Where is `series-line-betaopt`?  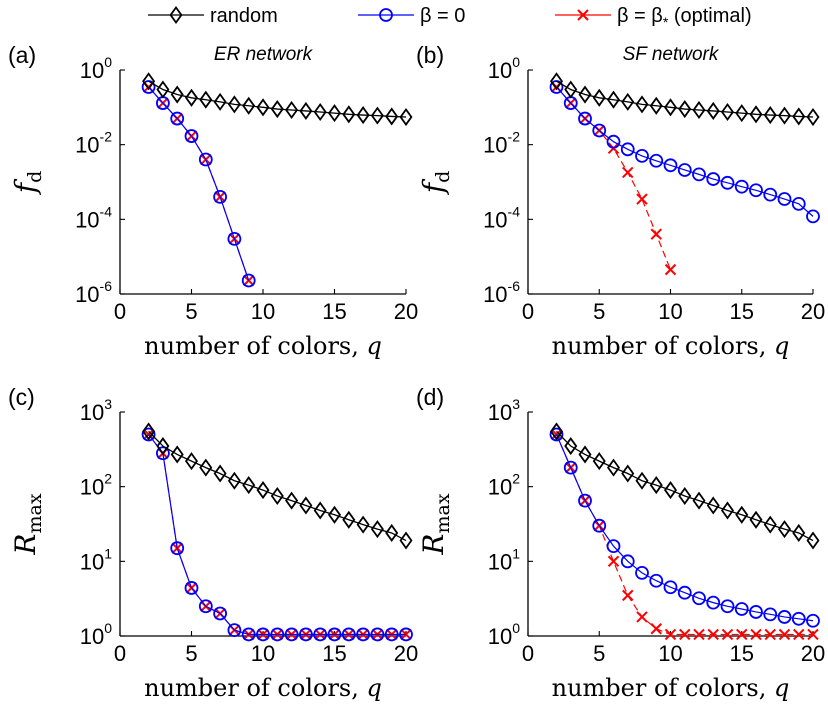 series-line-betaopt is located at coordinates (277, 535).